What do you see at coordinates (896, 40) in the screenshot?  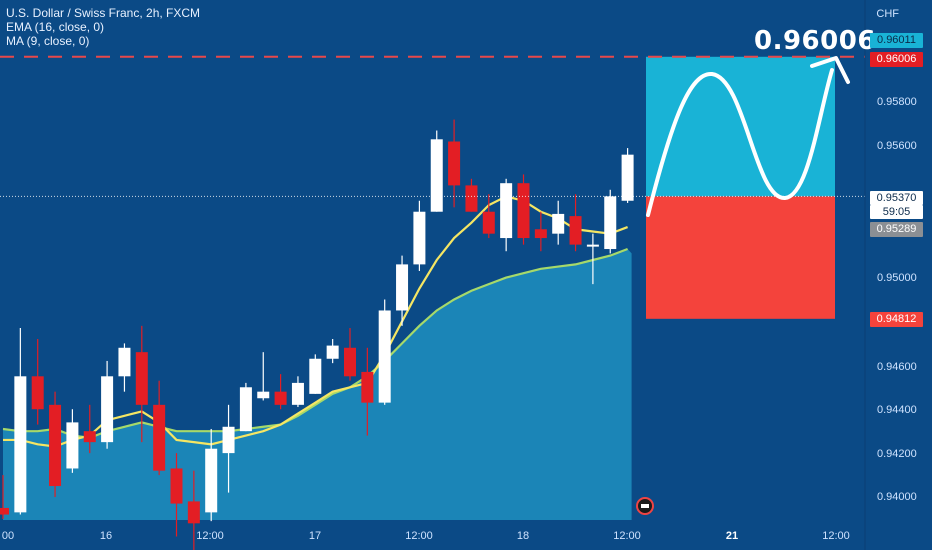 I see `top-price-tag: 0.96011` at bounding box center [896, 40].